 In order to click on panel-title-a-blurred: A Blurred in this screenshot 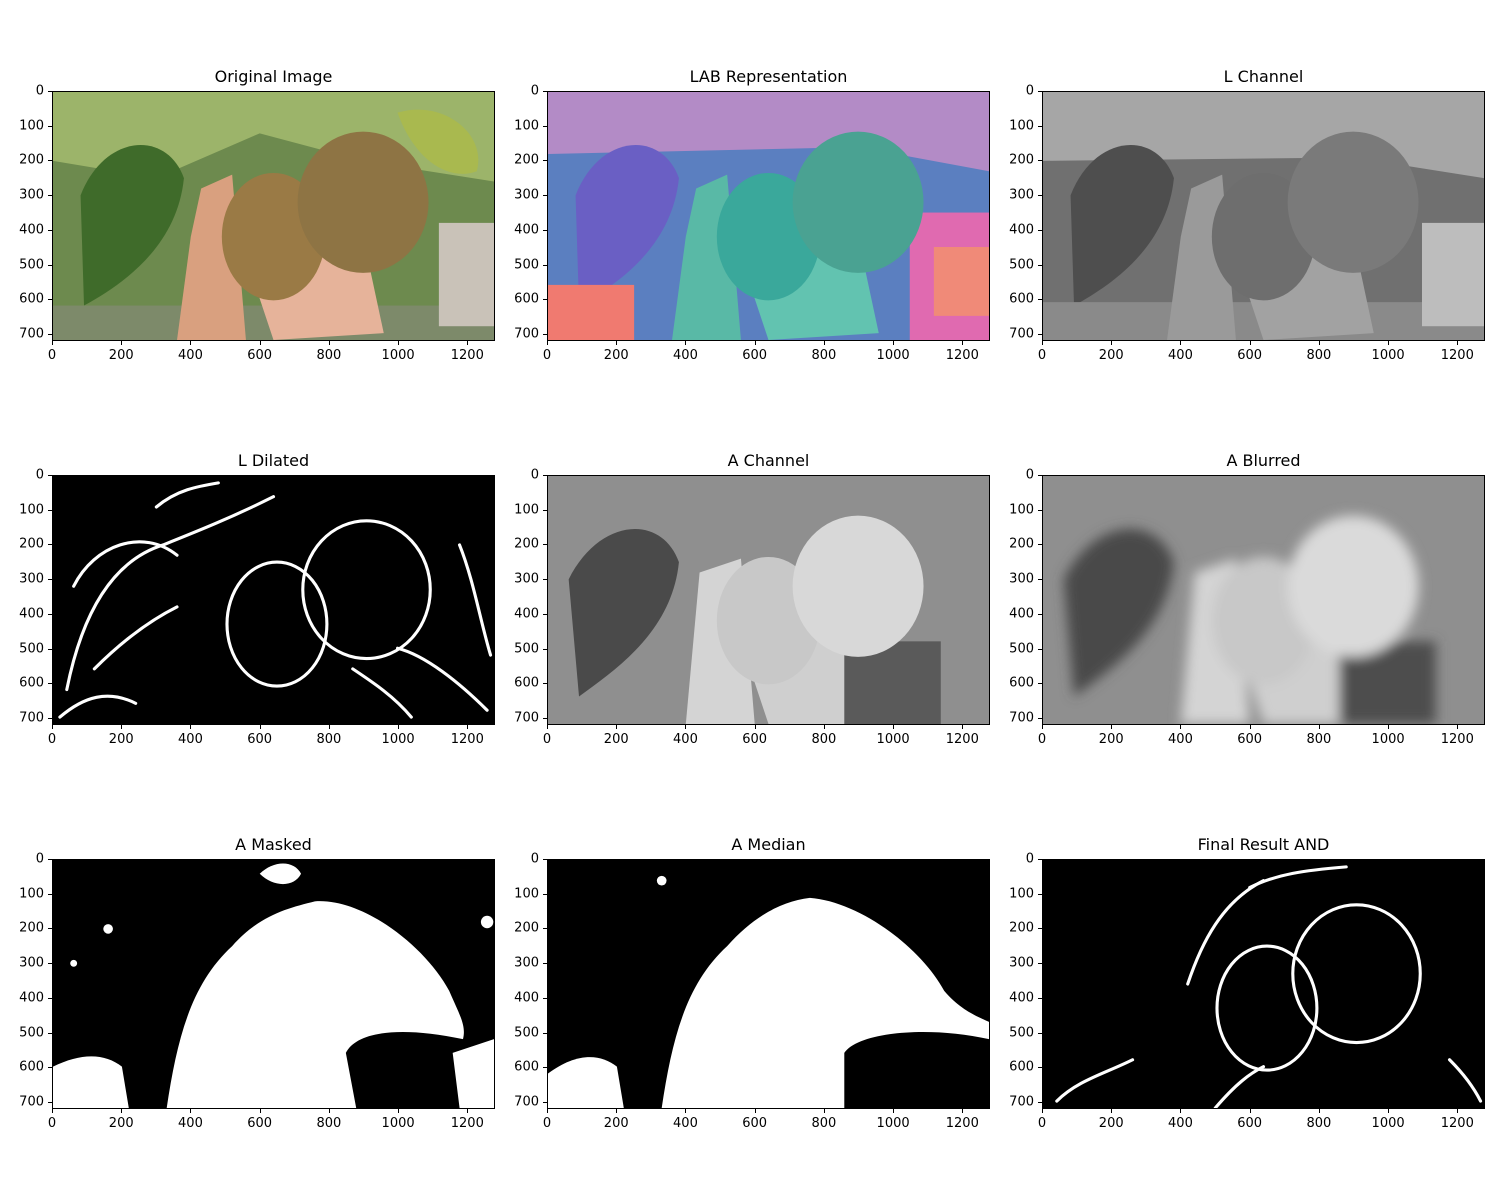, I will do `click(1263, 460)`.